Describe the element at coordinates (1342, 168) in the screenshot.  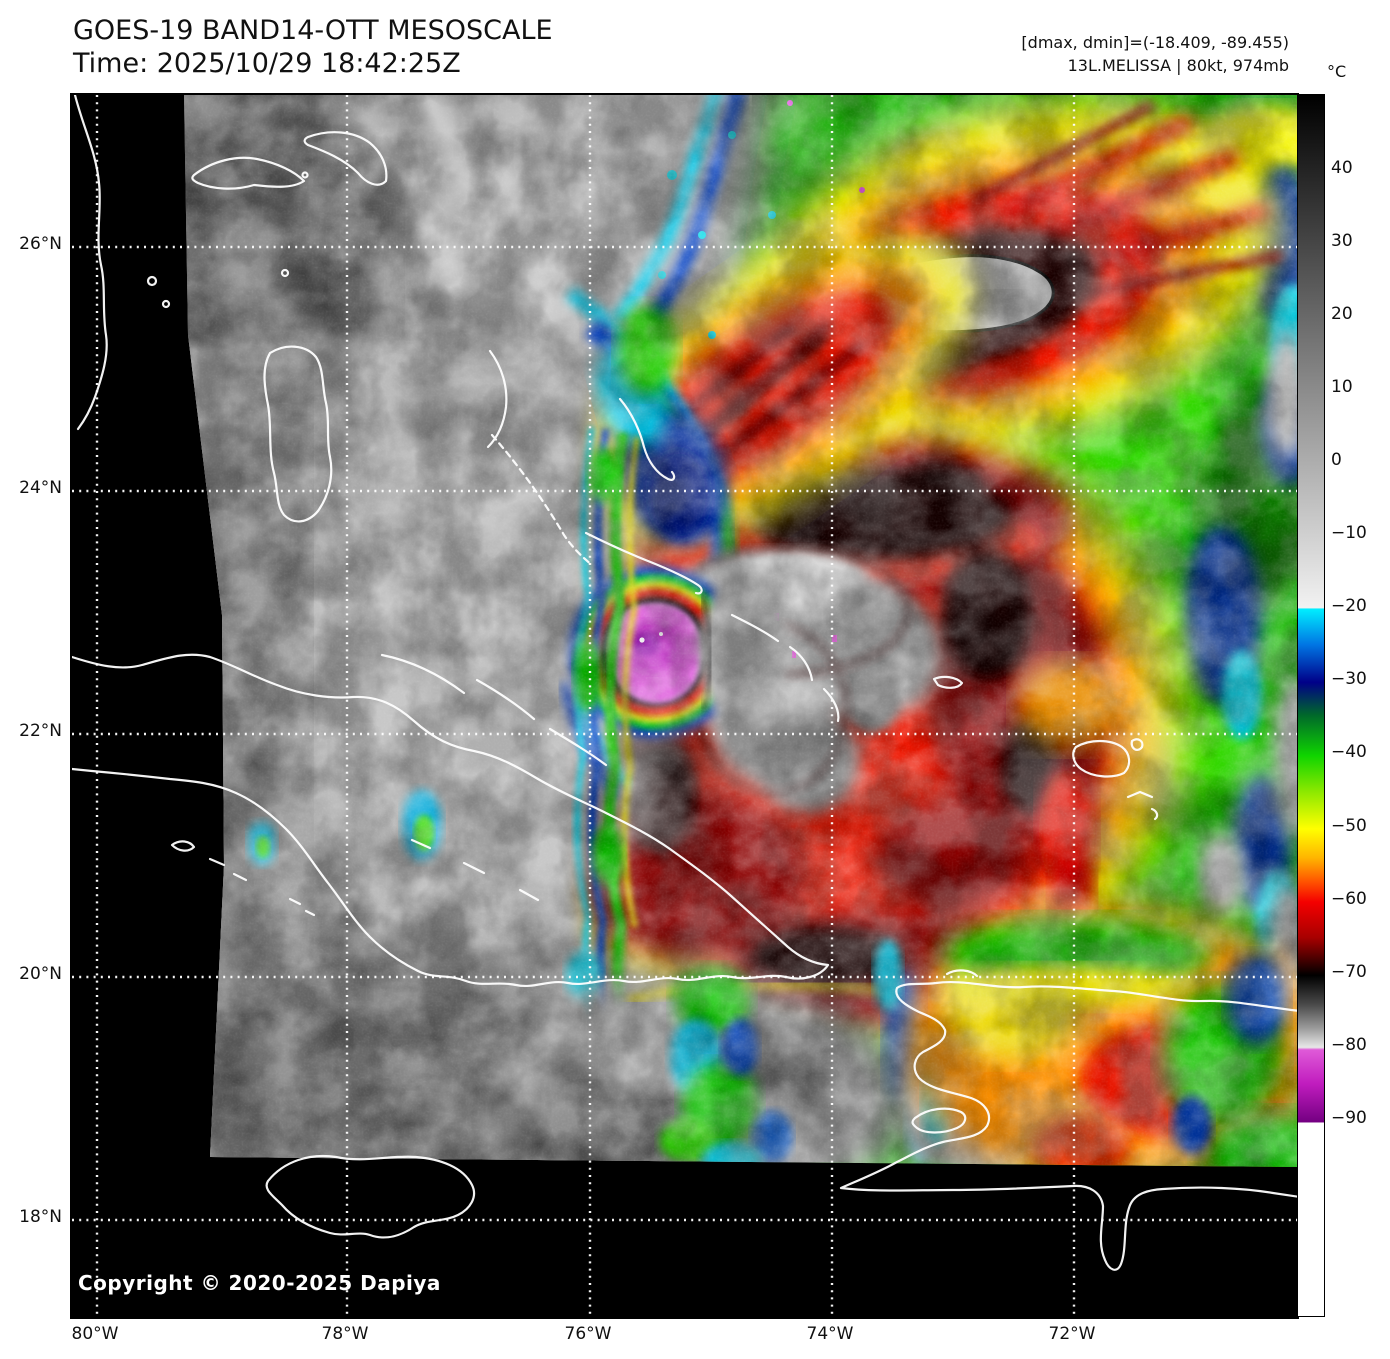
I see `colorbar-tick-label: 40` at that location.